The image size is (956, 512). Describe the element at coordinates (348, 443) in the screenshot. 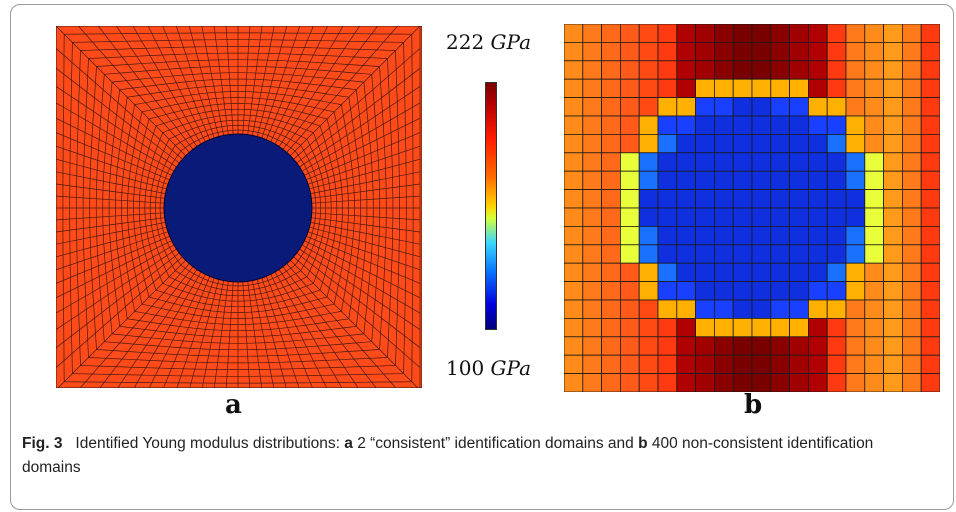

I see `caption-bold-a: a` at that location.